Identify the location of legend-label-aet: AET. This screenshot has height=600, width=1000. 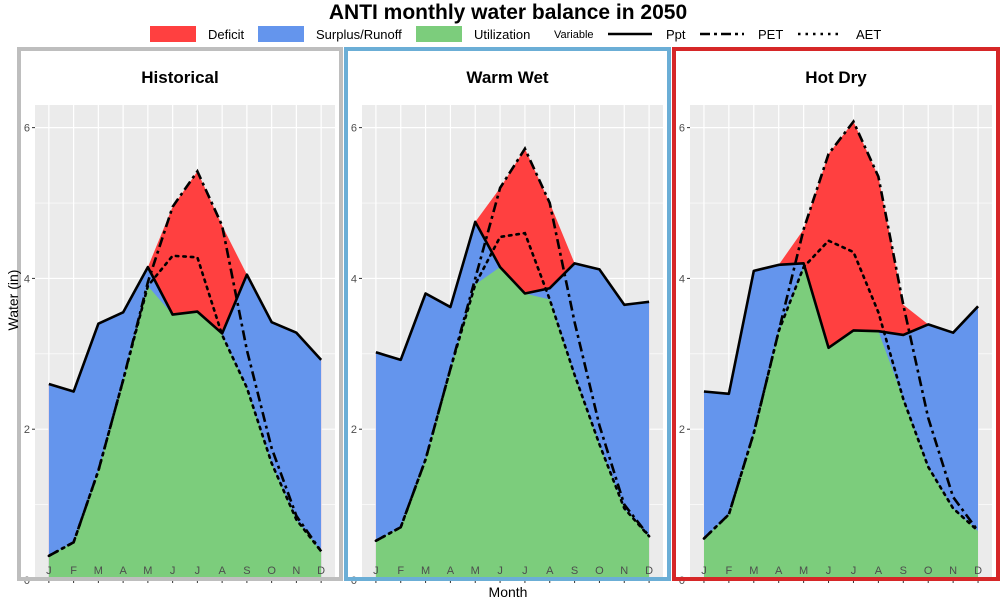
(868, 34).